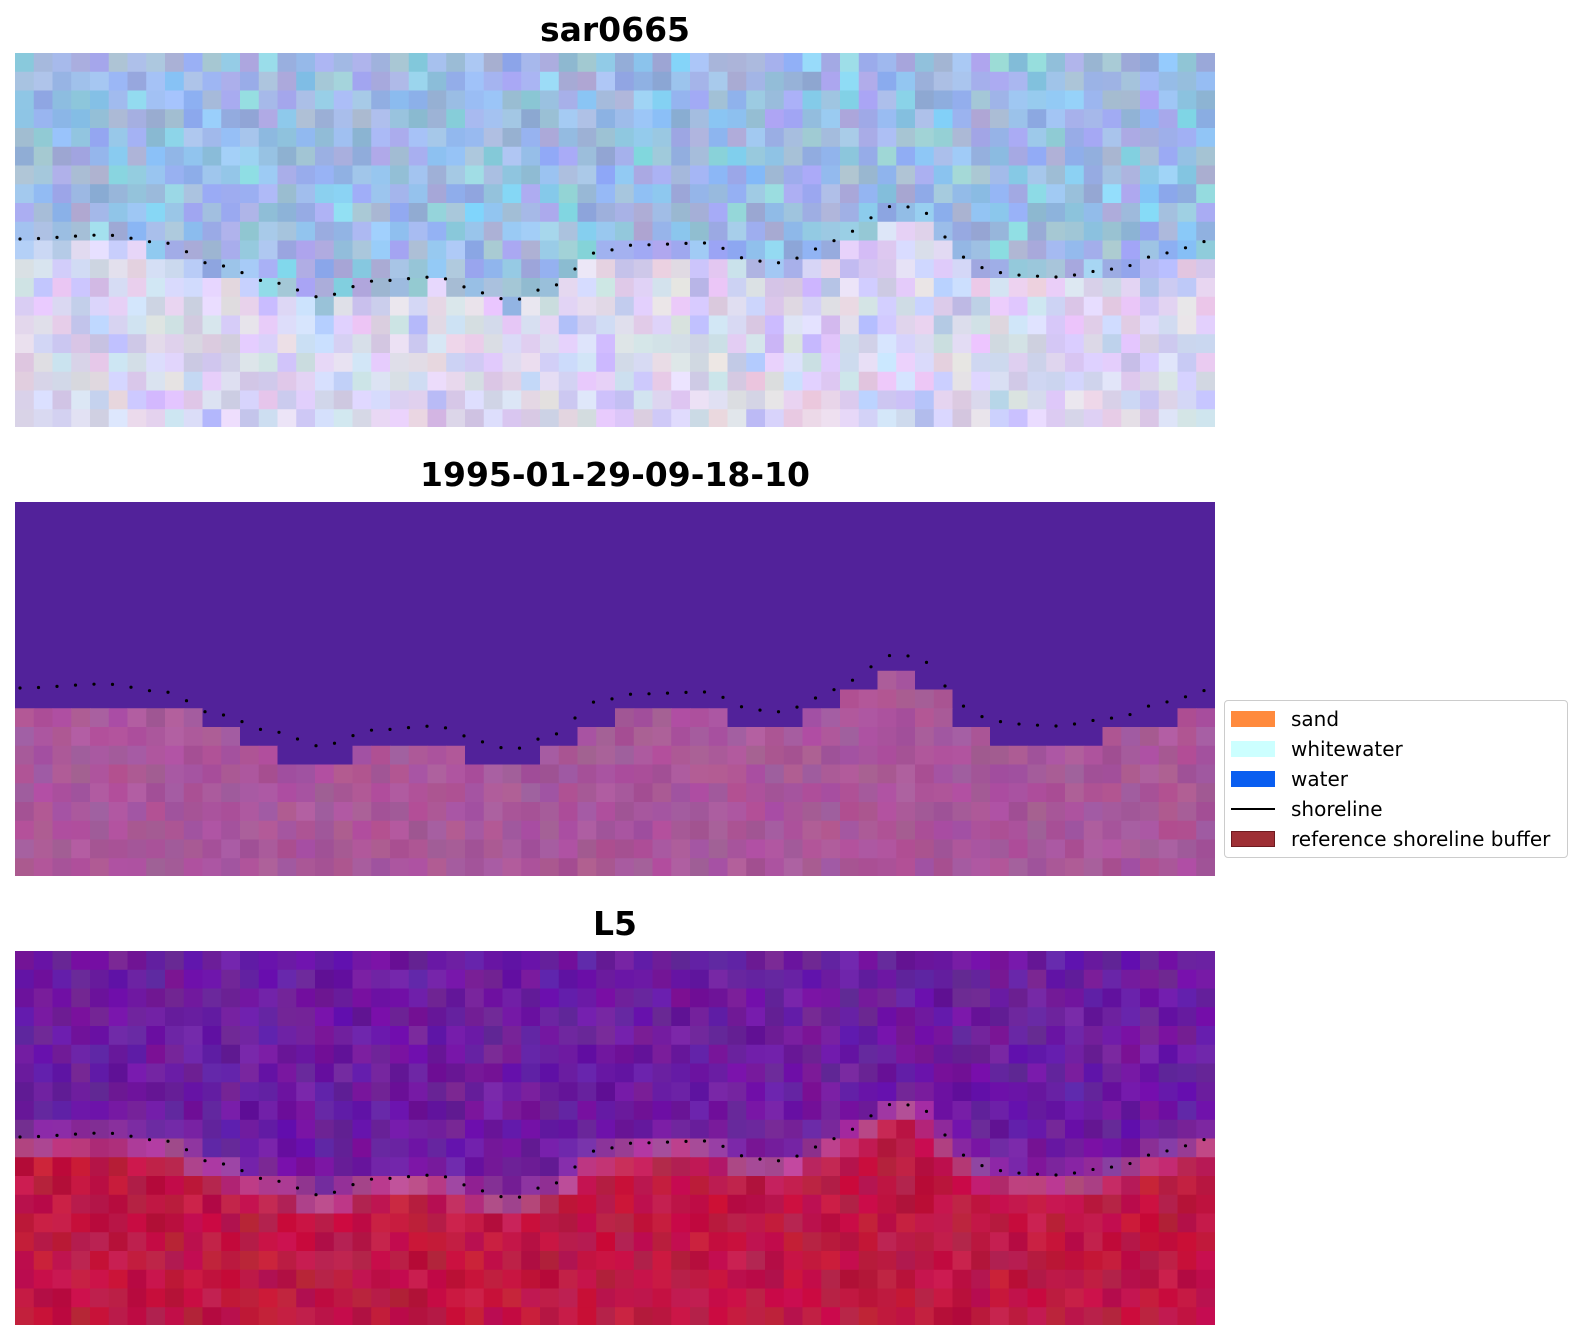 This screenshot has height=1337, width=1580. Describe the element at coordinates (1315, 719) in the screenshot. I see `legend-label-sand: sand` at that location.